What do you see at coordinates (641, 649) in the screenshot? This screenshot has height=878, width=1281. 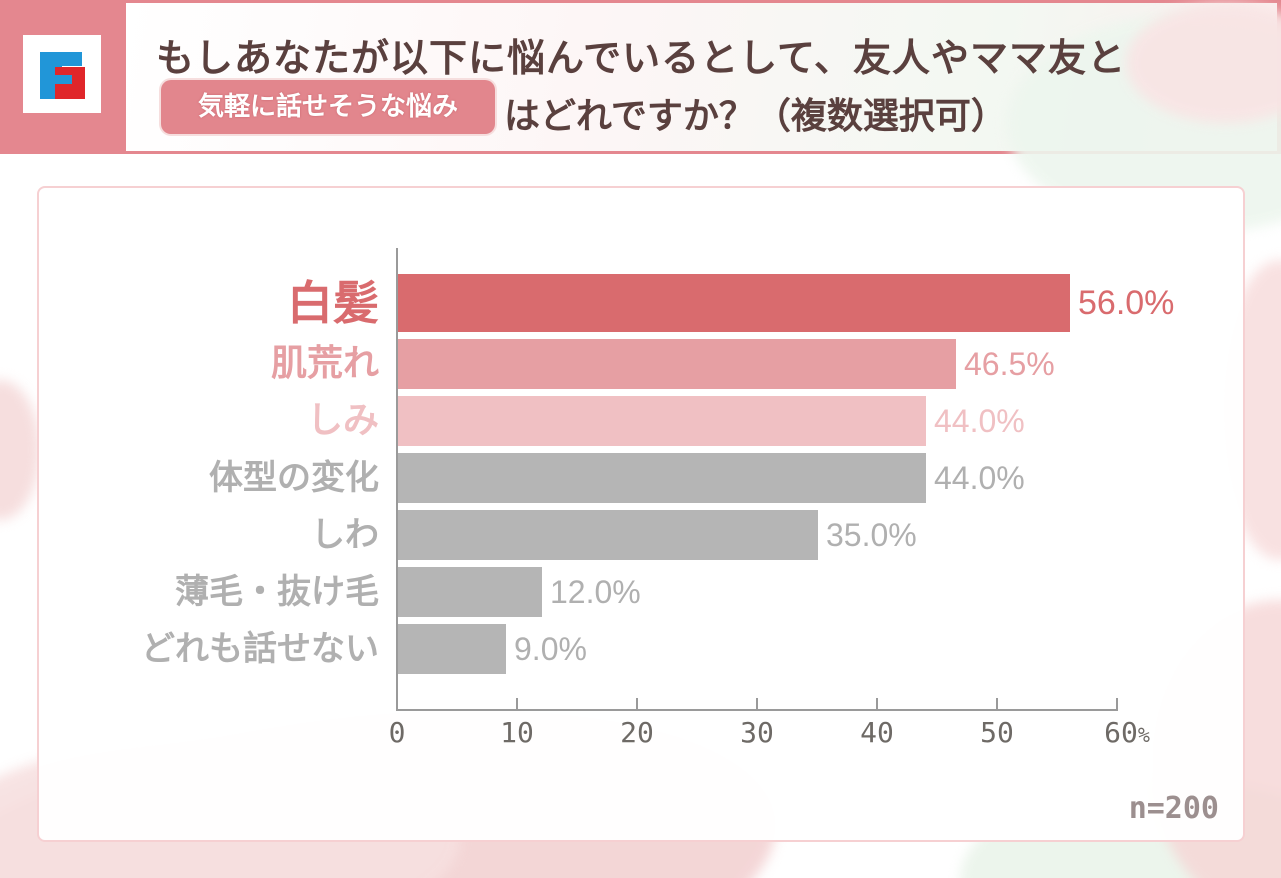 I see `bar-row: どれも話せない 9.0%` at bounding box center [641, 649].